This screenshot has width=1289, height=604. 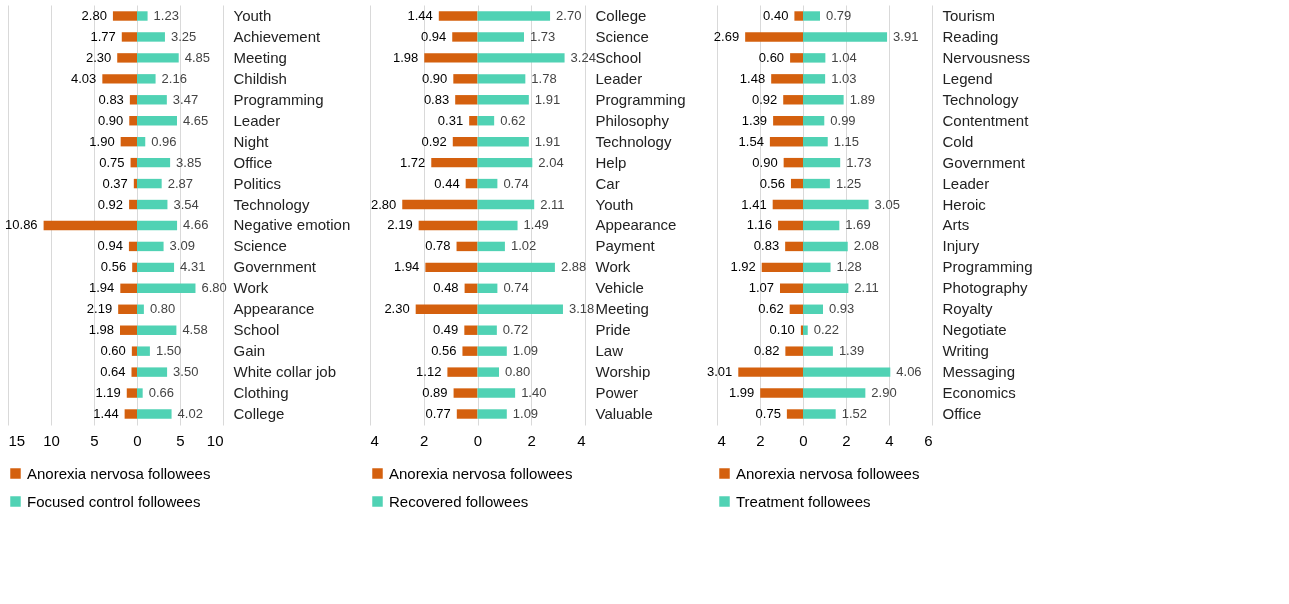 What do you see at coordinates (114, 501) in the screenshot?
I see `legend-label: Focused control followees` at bounding box center [114, 501].